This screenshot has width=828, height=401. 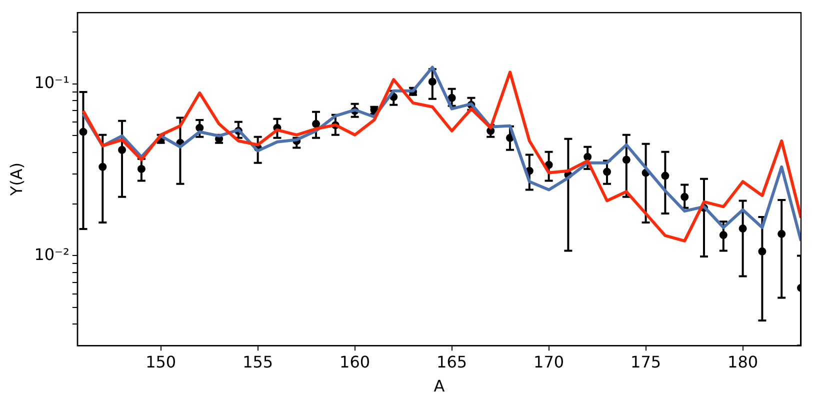 What do you see at coordinates (258, 362) in the screenshot?
I see `x-tick-label: 155` at bounding box center [258, 362].